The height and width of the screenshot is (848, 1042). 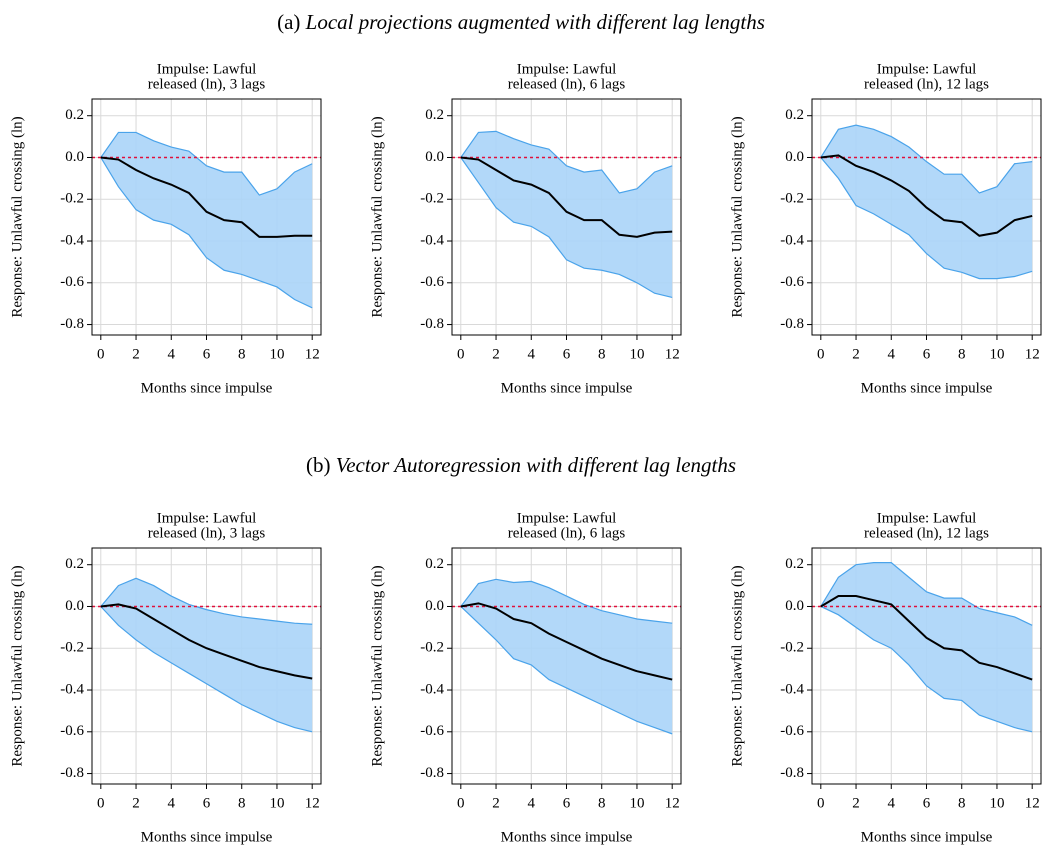 I want to click on panel-title: released (ln), 6 lags, so click(x=567, y=533).